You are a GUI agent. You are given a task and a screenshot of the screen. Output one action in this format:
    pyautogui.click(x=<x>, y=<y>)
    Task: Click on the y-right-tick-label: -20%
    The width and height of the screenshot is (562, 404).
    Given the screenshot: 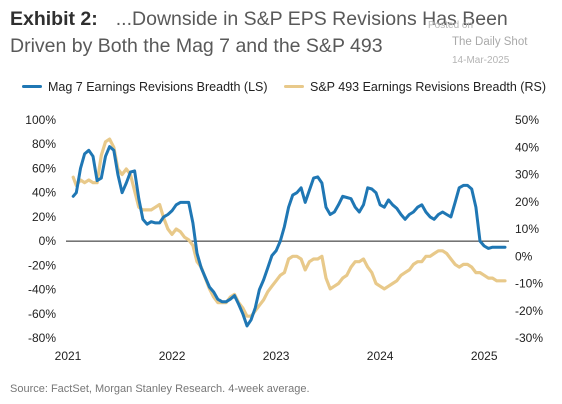 What is the action you would take?
    pyautogui.click(x=529, y=311)
    